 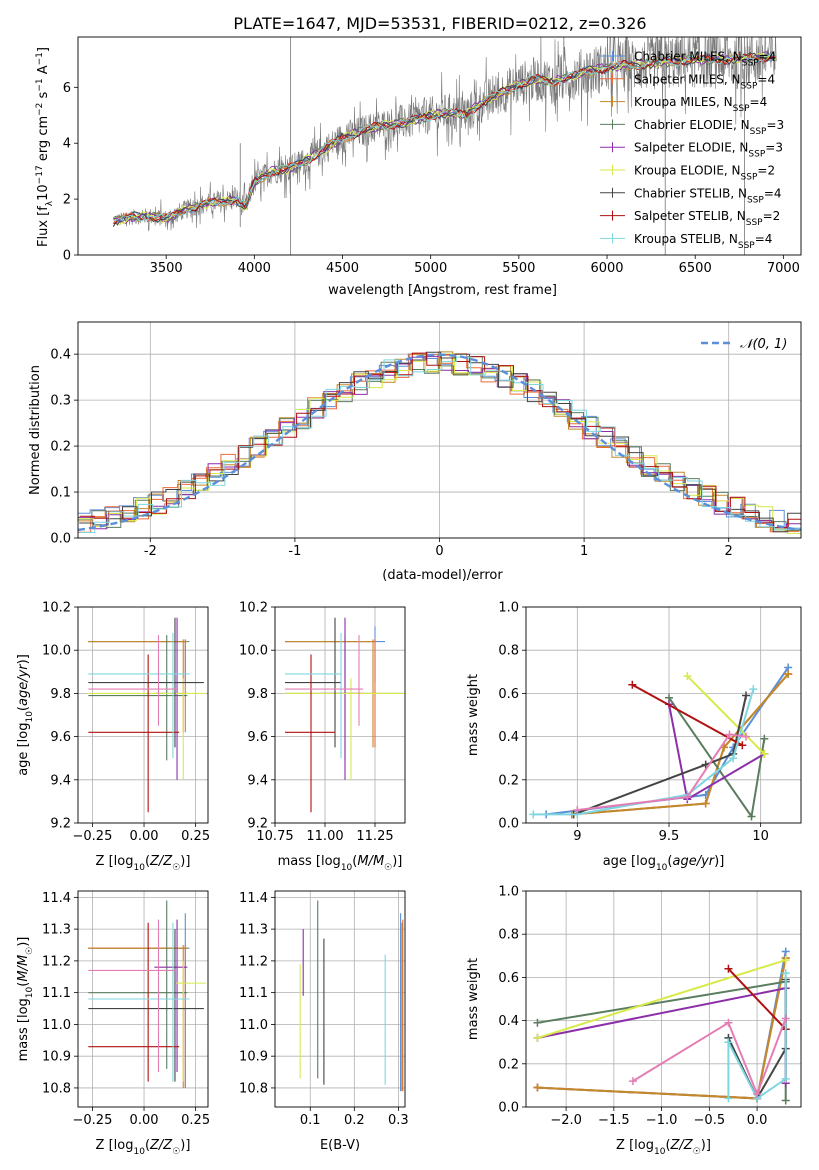 What do you see at coordinates (686, 239) in the screenshot?
I see `label-part: Kroupa STELIB, N` at bounding box center [686, 239].